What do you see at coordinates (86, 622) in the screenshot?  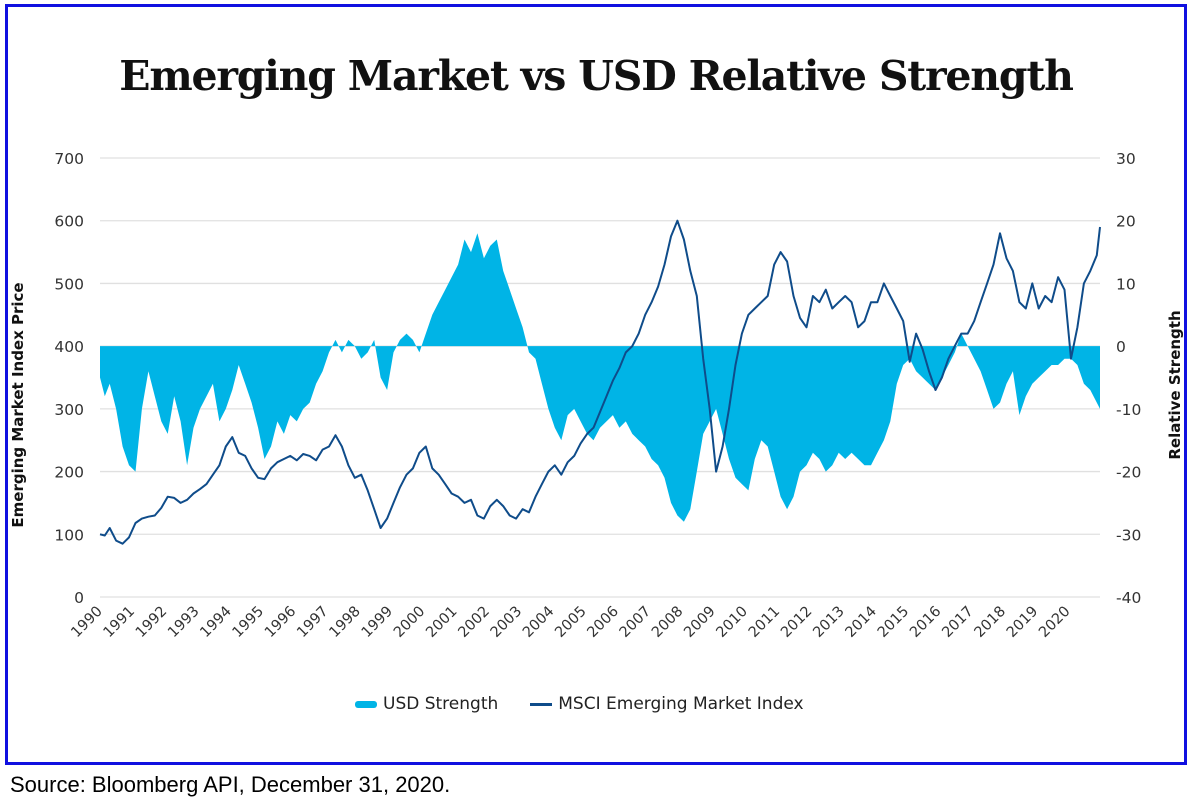 I see `x-tick-label: 1990` at bounding box center [86, 622].